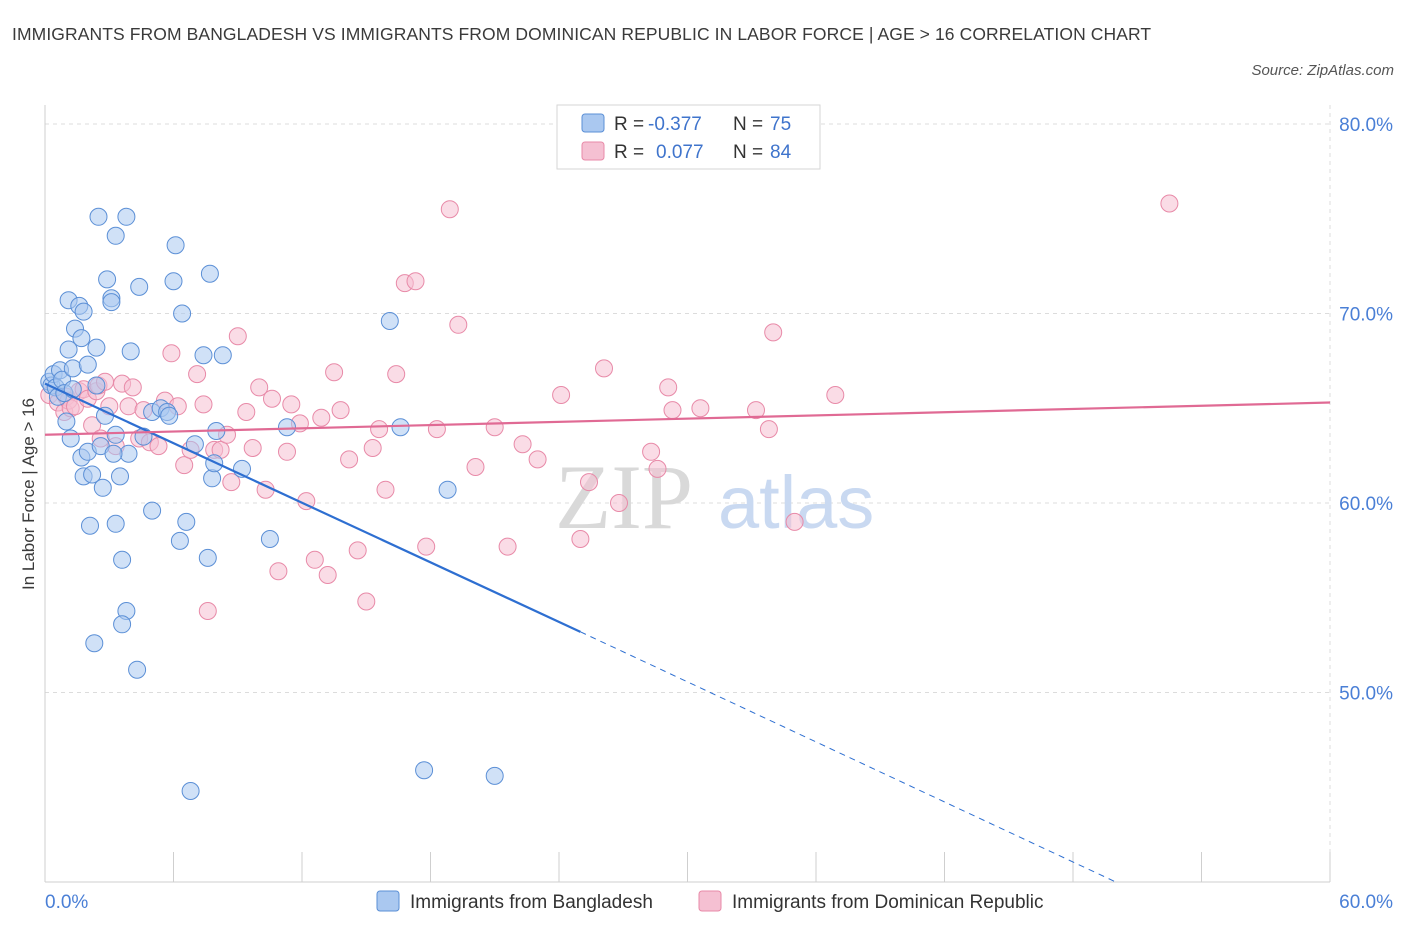 The height and width of the screenshot is (930, 1406). What do you see at coordinates (1366, 314) in the screenshot?
I see `y-tick-label: 70.0%` at bounding box center [1366, 314].